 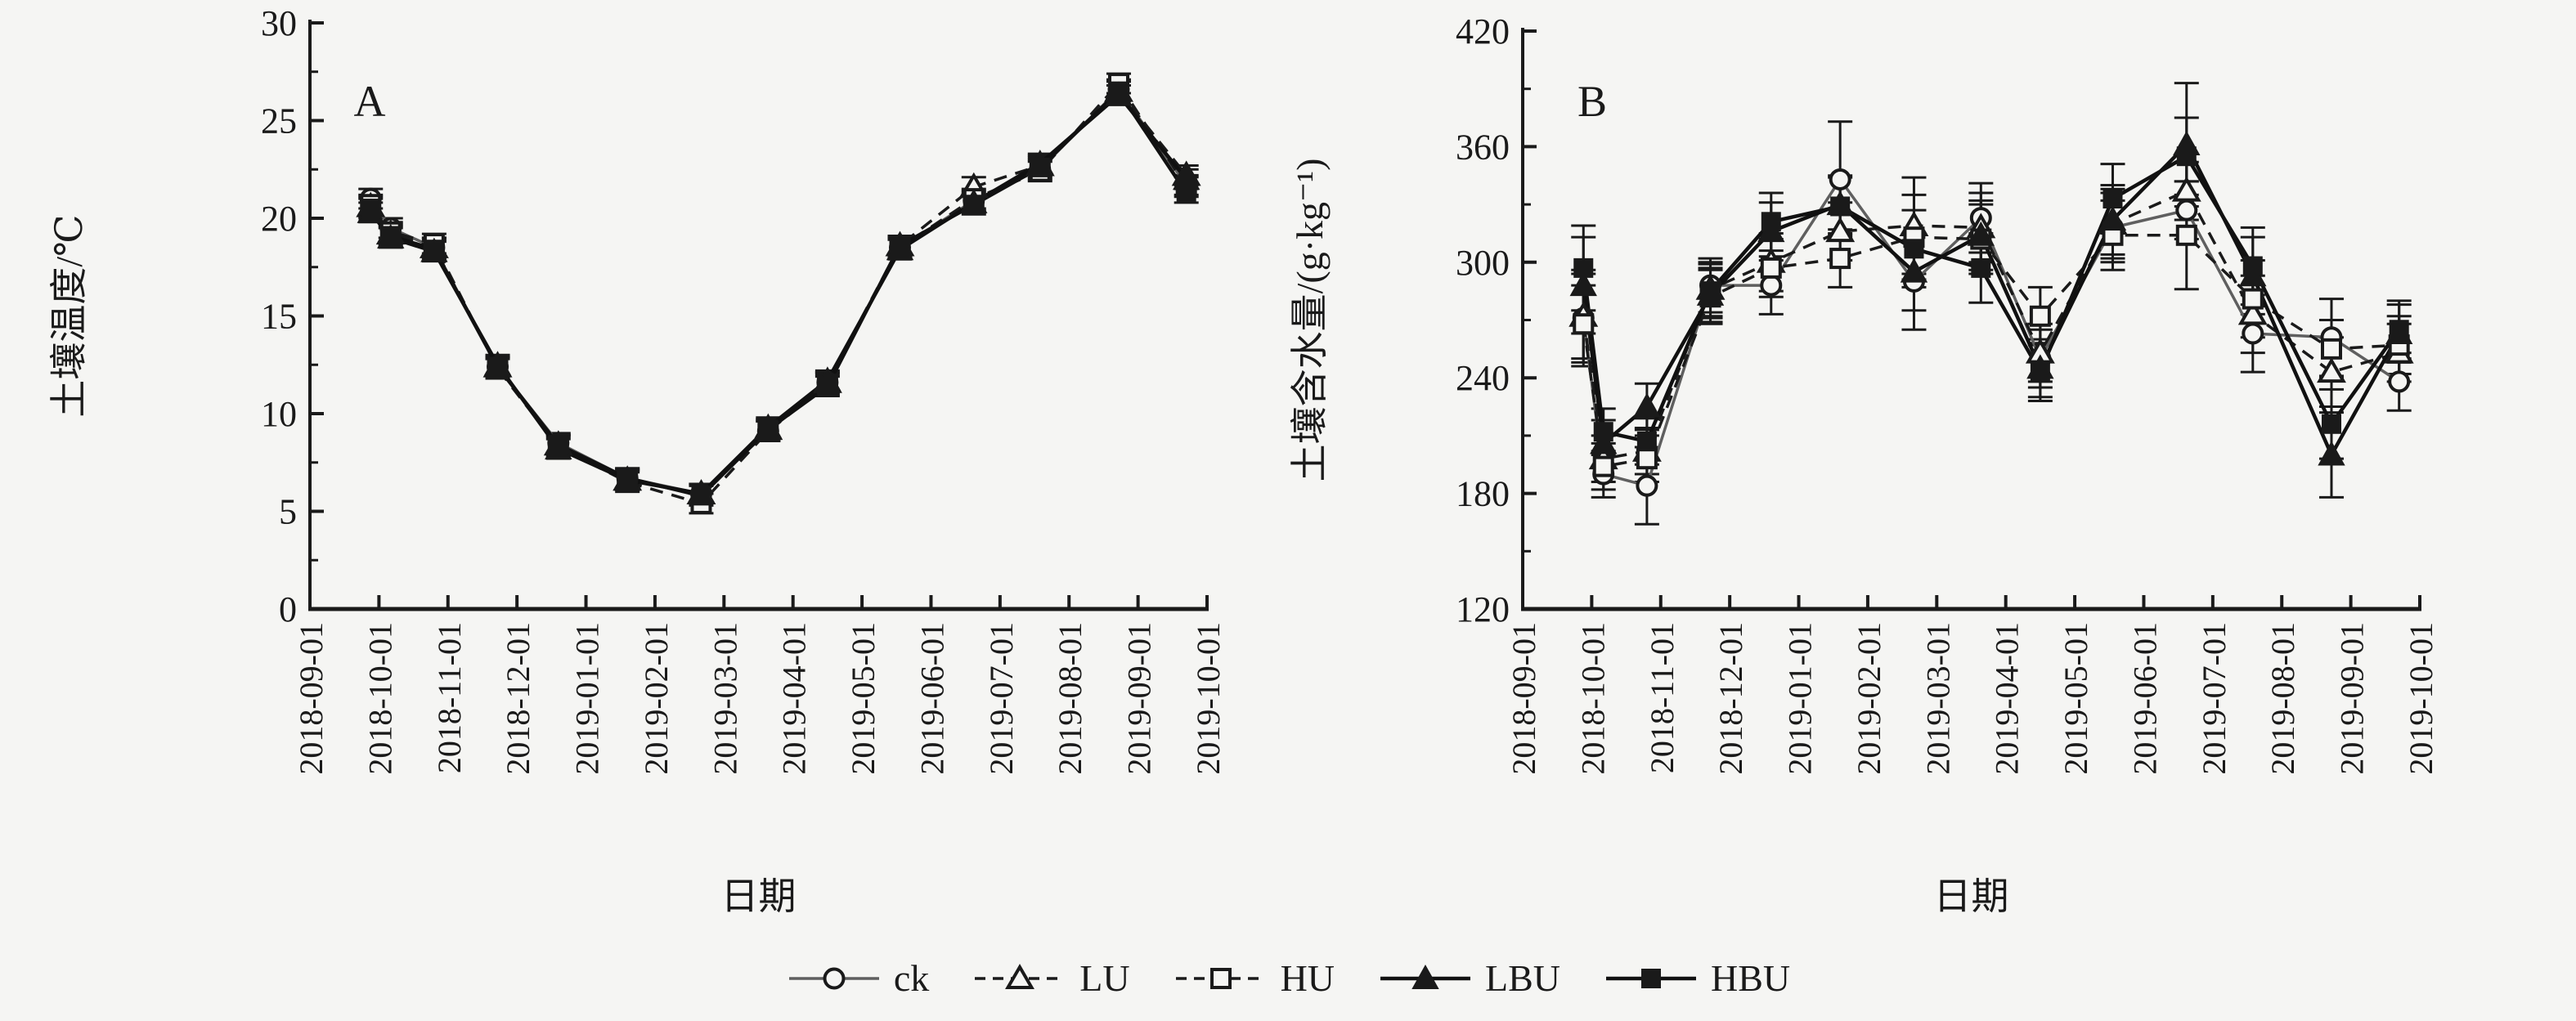 What do you see at coordinates (1483, 378) in the screenshot?
I see `y-tick-label: 240` at bounding box center [1483, 378].